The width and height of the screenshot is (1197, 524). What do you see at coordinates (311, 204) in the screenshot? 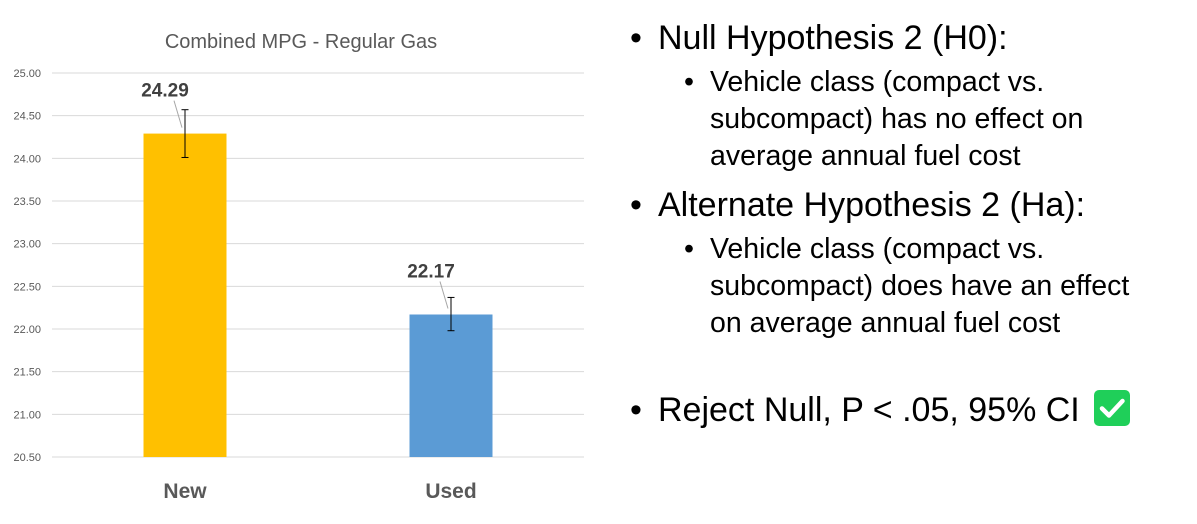
I see `label-leader-lines` at bounding box center [311, 204].